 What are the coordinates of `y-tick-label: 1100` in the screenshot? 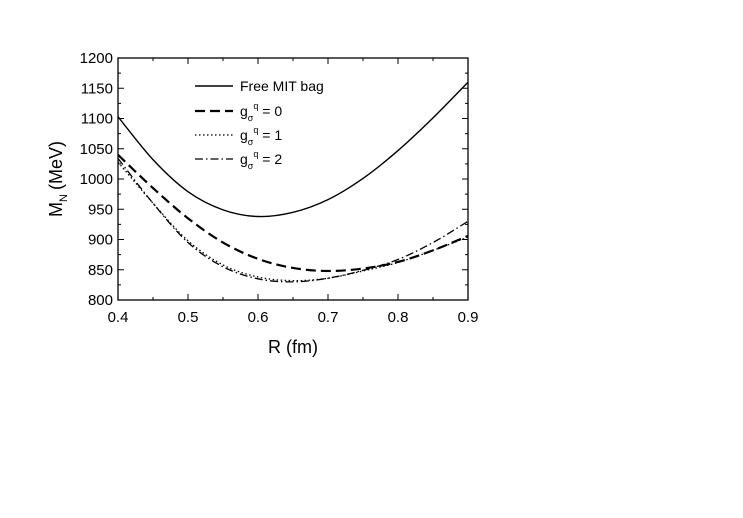 It's located at (97, 119).